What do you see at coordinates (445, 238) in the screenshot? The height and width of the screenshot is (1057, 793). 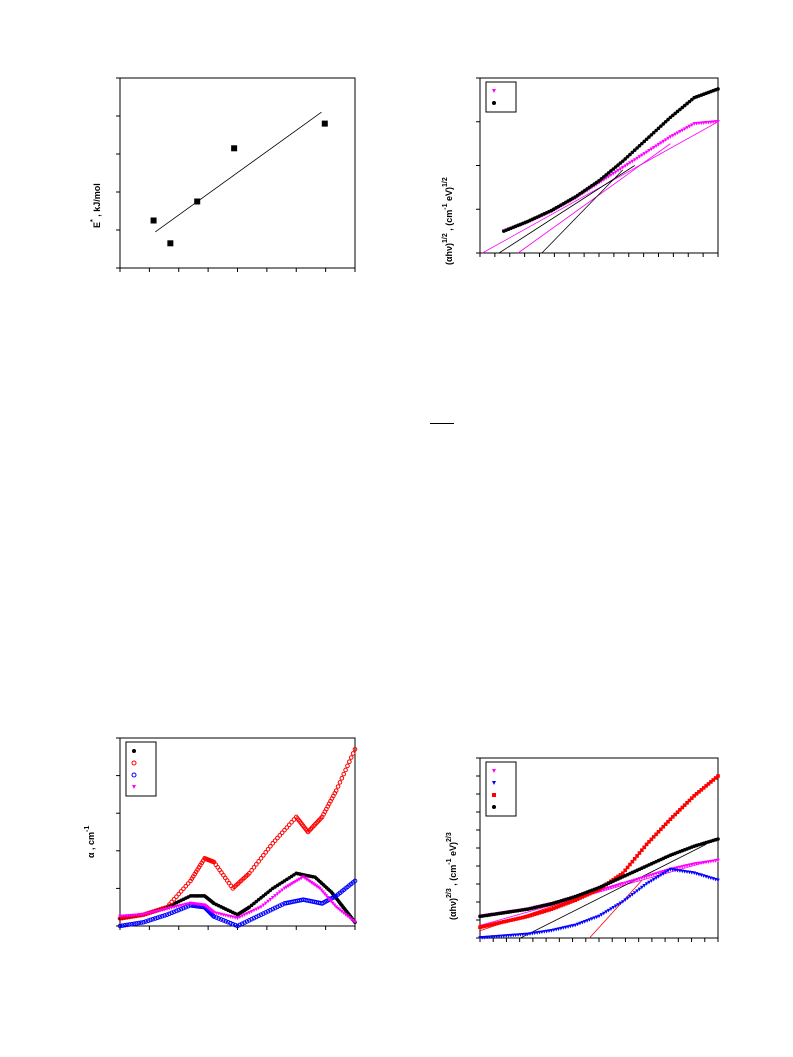 I see `y-axis-label-sup: 1/2` at bounding box center [445, 238].